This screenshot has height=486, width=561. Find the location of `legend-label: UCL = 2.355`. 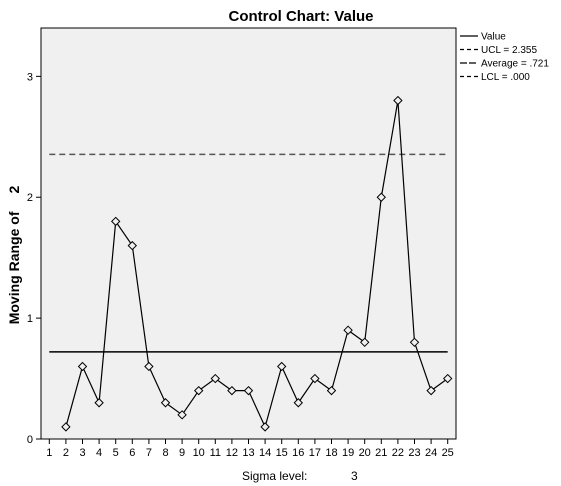

legend-label: UCL = 2.355 is located at coordinates (509, 50).